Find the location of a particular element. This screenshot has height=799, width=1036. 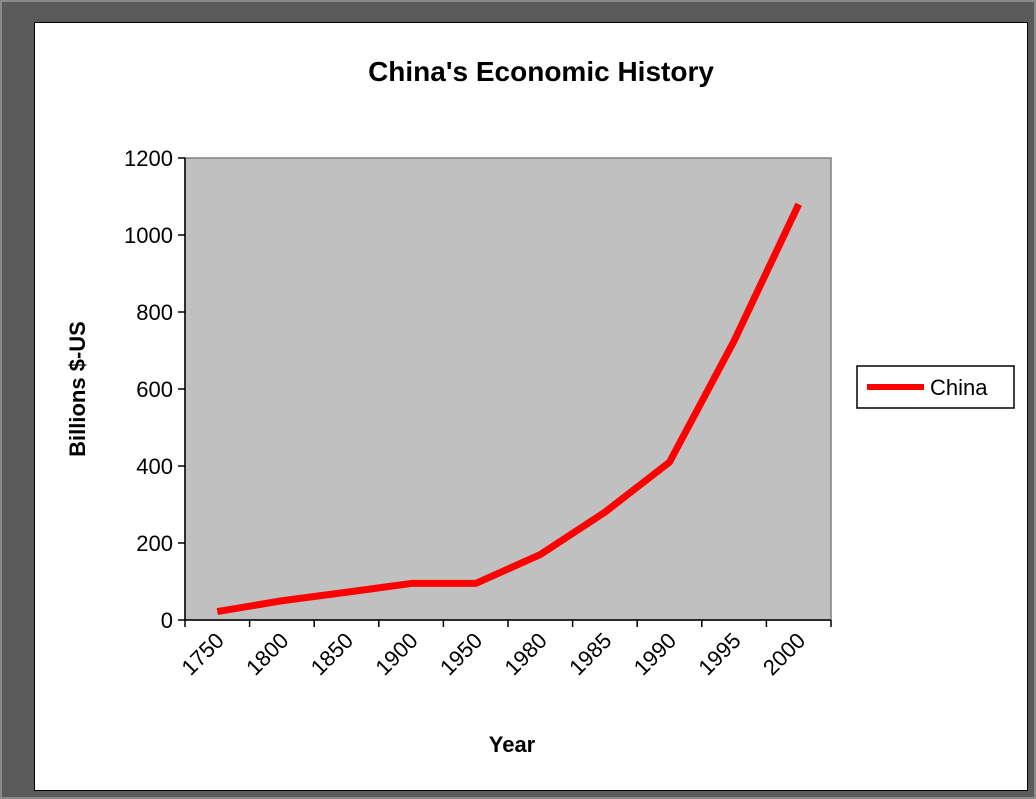

x-tick-label: 1950 is located at coordinates (461, 654).